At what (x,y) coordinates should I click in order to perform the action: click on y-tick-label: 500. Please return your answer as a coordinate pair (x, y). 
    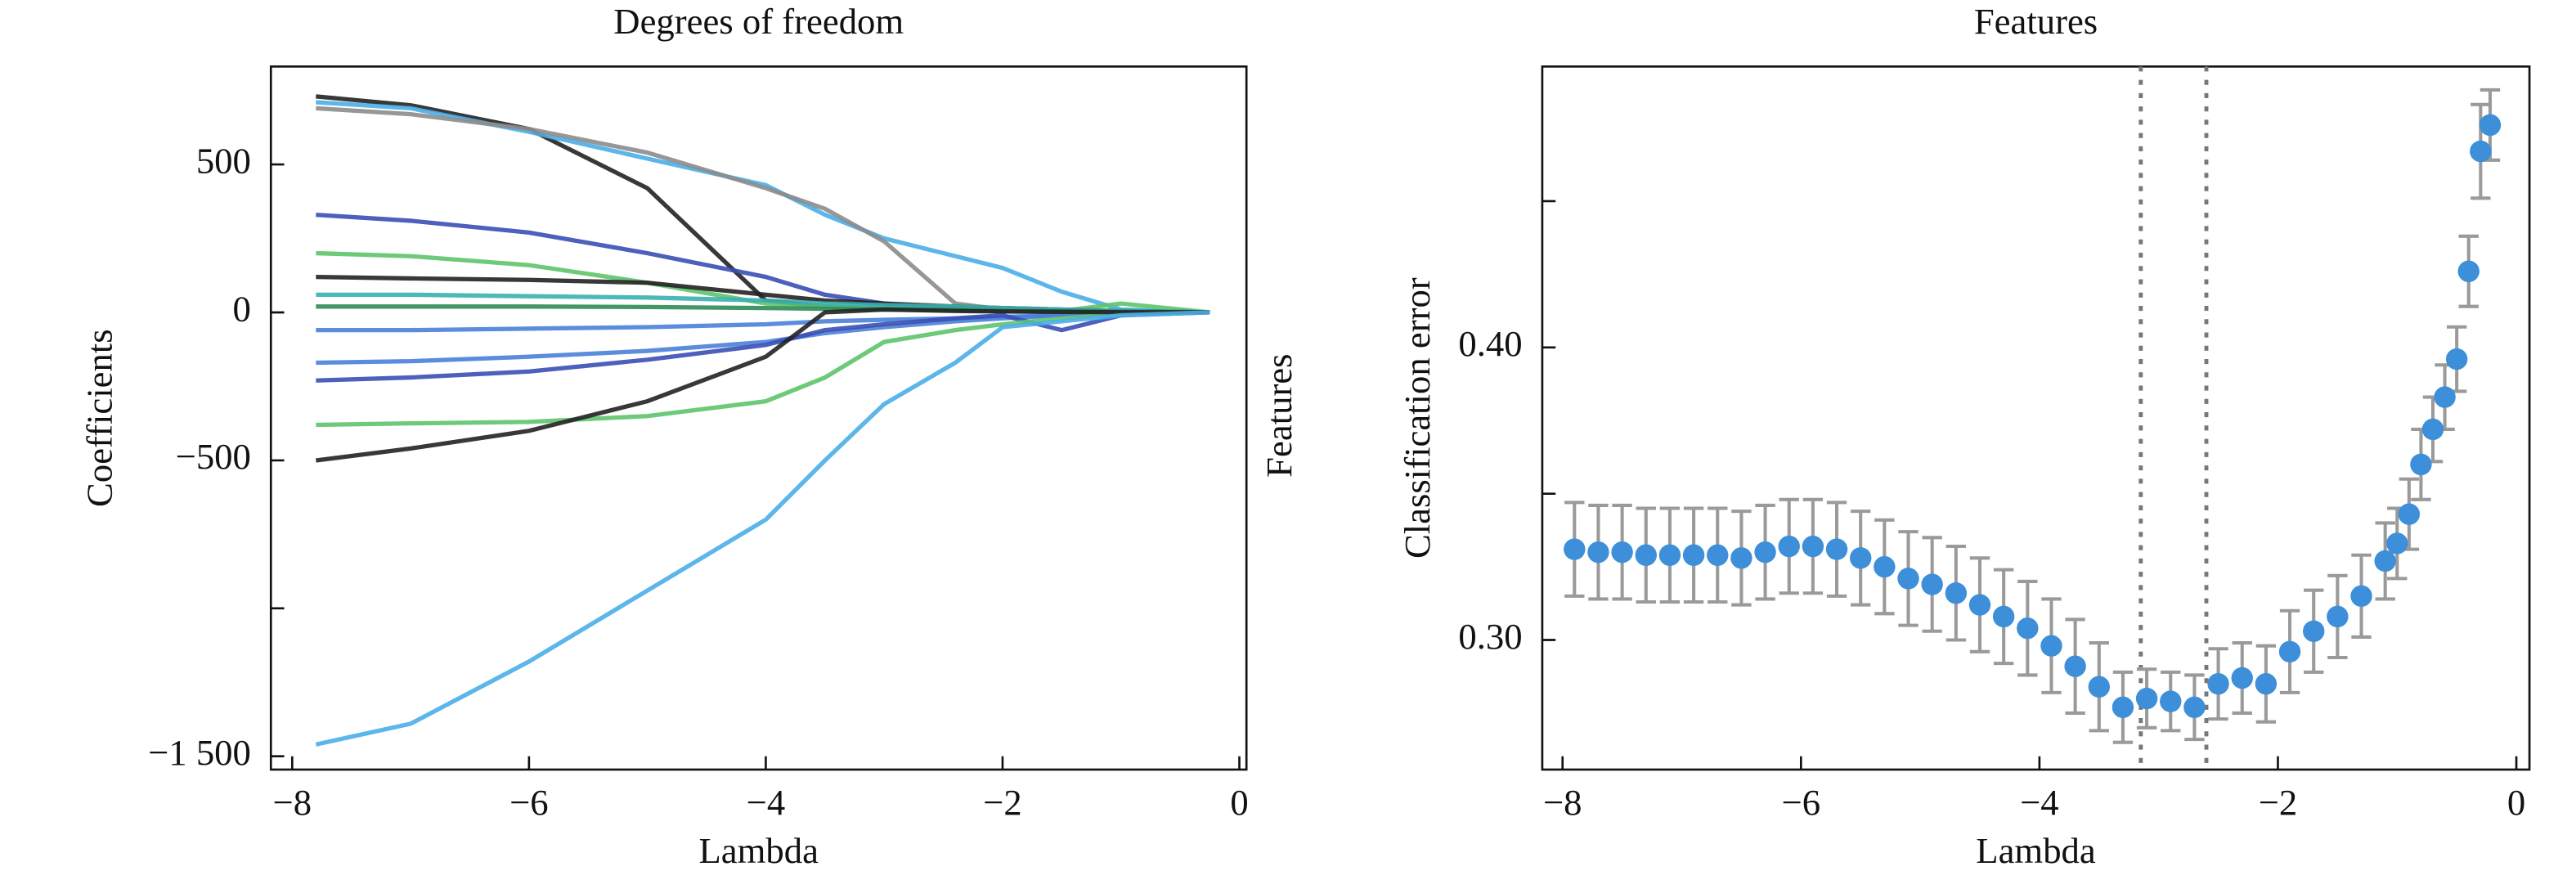
    Looking at the image, I should click on (224, 160).